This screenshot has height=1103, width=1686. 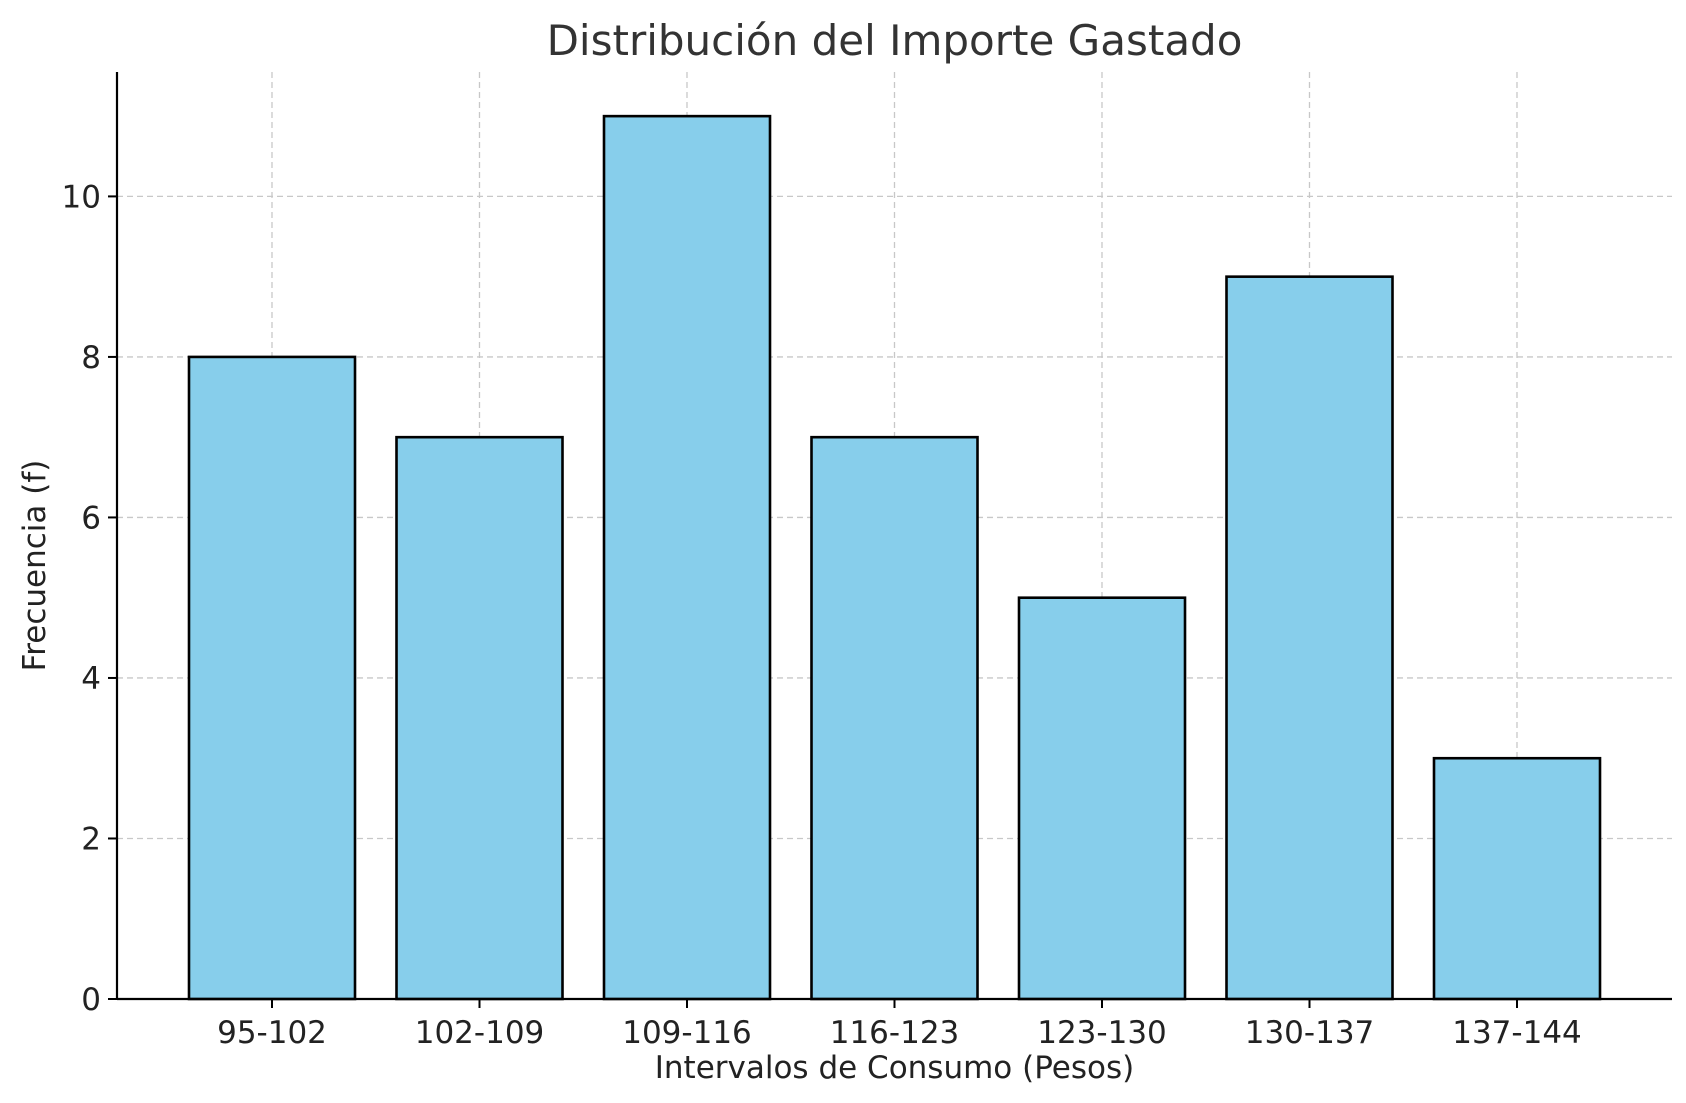 I want to click on x-tick-label: 123-130, so click(x=1102, y=1033).